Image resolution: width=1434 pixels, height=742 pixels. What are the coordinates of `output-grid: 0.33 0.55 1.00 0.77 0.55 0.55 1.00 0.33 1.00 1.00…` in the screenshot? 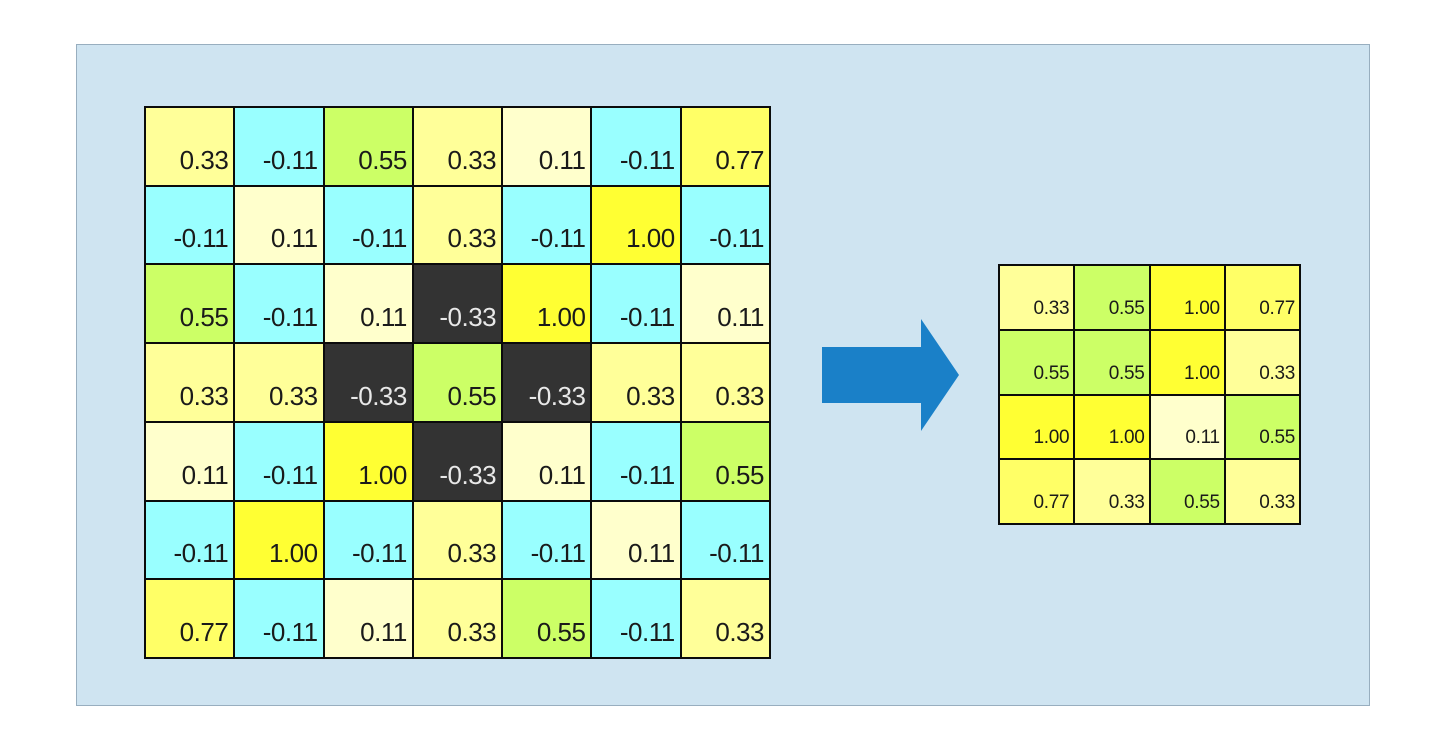 It's located at (1149, 394).